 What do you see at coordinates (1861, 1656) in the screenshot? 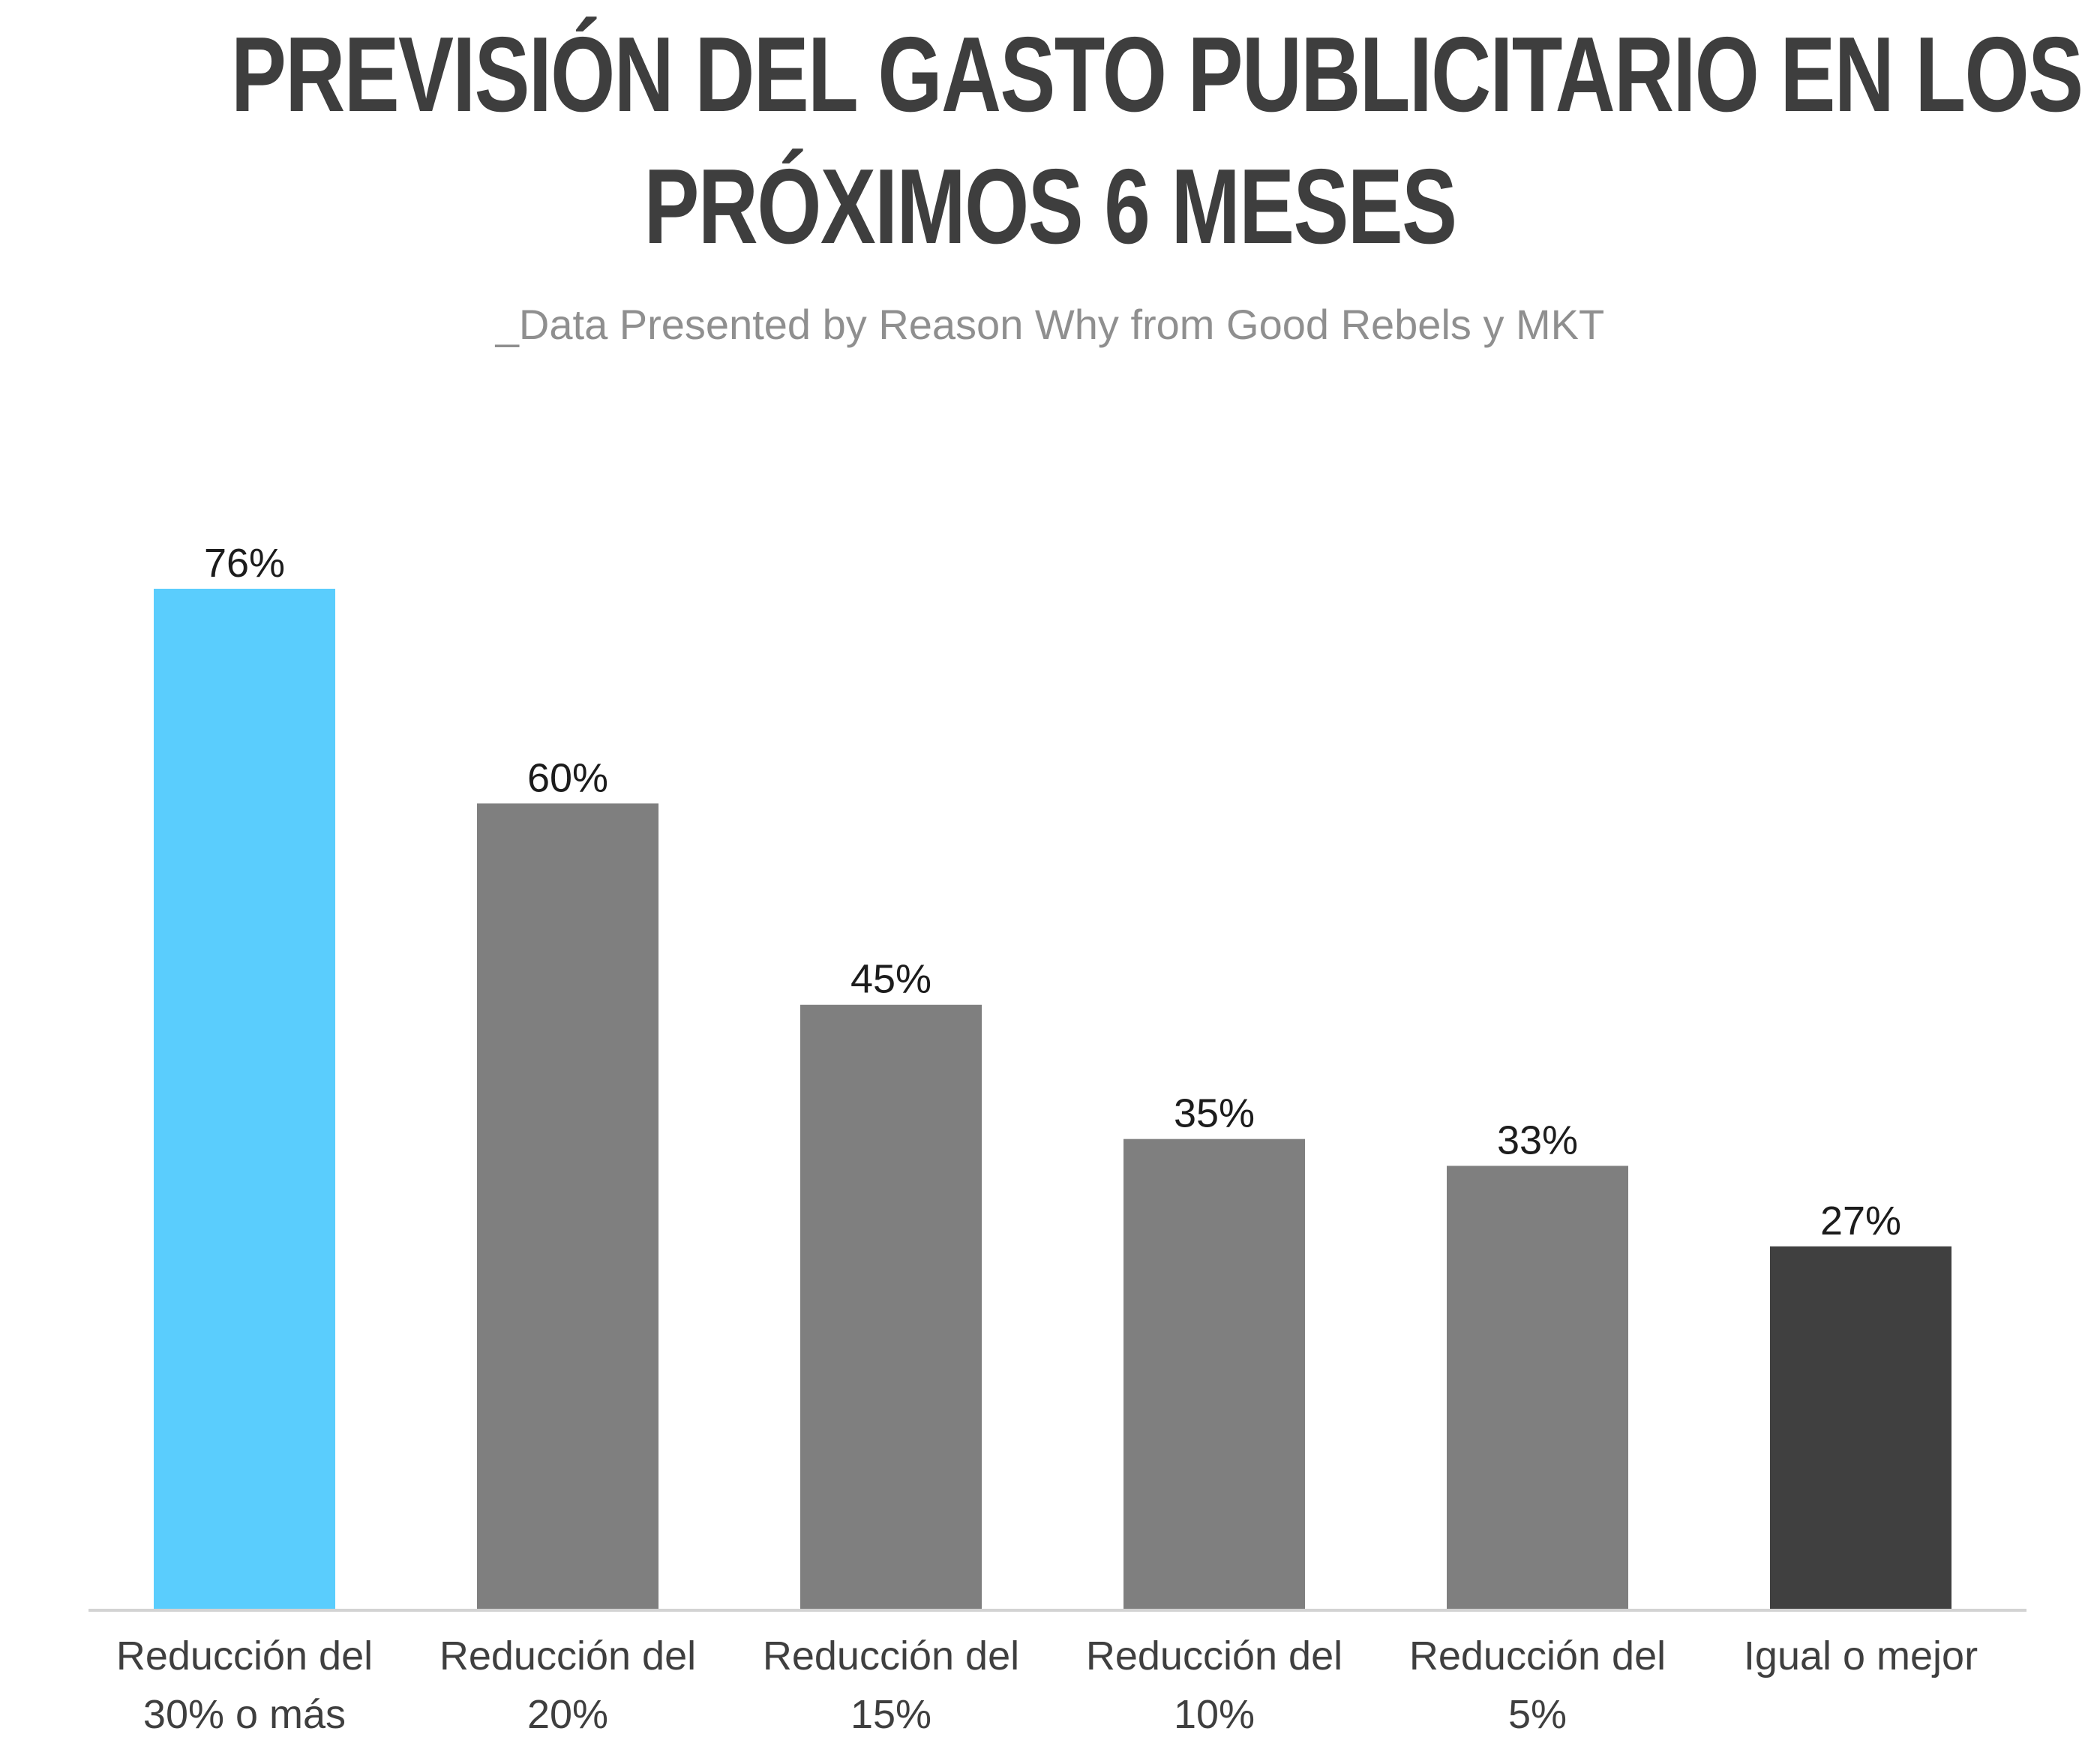
I see `category-label-5-line-0: Igual o mejor` at bounding box center [1861, 1656].